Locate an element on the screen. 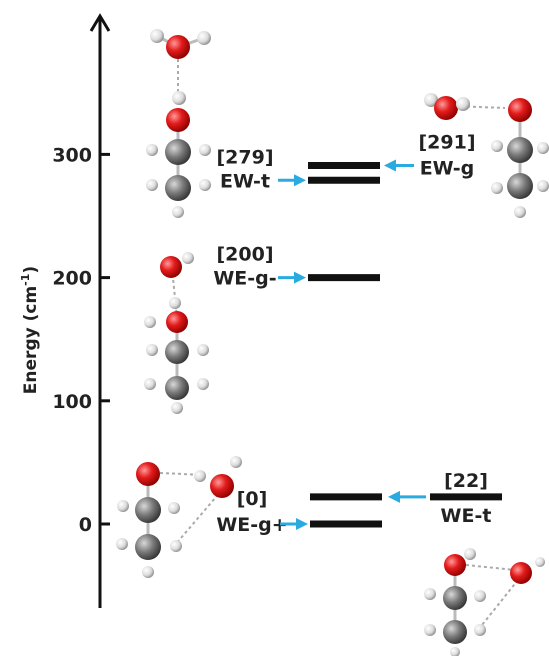 The height and width of the screenshot is (656, 549). level-value-we-g-minus: [200] is located at coordinates (244, 255).